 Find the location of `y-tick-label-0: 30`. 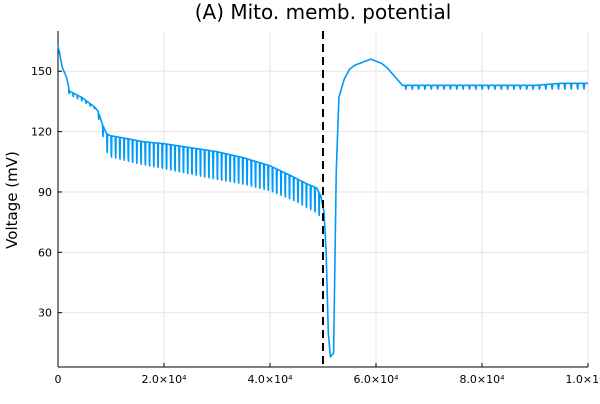

y-tick-label-0: 30 is located at coordinates (45, 313).